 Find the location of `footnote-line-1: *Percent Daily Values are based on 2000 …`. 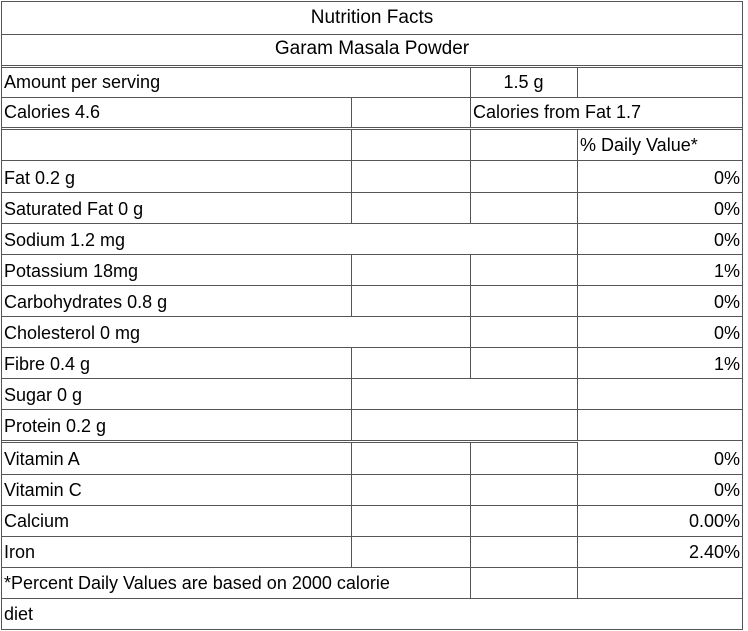

footnote-line-1: *Percent Daily Values are based on 2000 … is located at coordinates (197, 583).